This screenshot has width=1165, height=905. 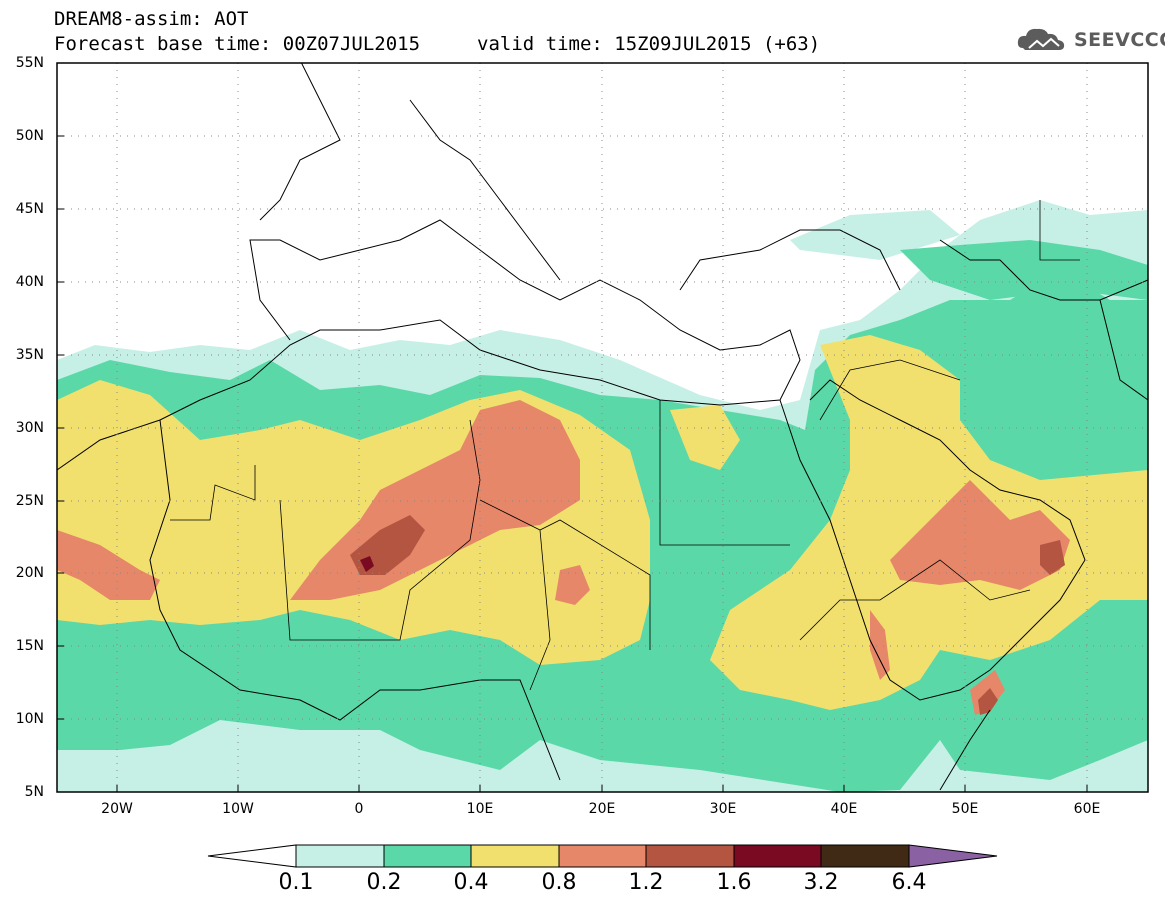 I want to click on lat-label: 50N, so click(x=29, y=136).